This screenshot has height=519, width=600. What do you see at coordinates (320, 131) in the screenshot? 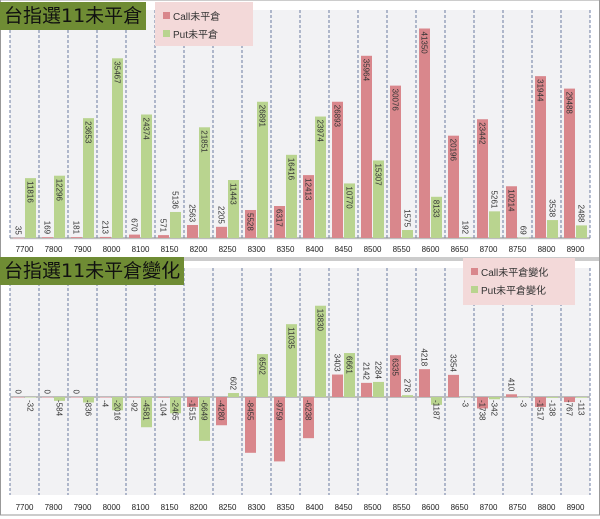
I see `put-data-label: 23974` at bounding box center [320, 131].